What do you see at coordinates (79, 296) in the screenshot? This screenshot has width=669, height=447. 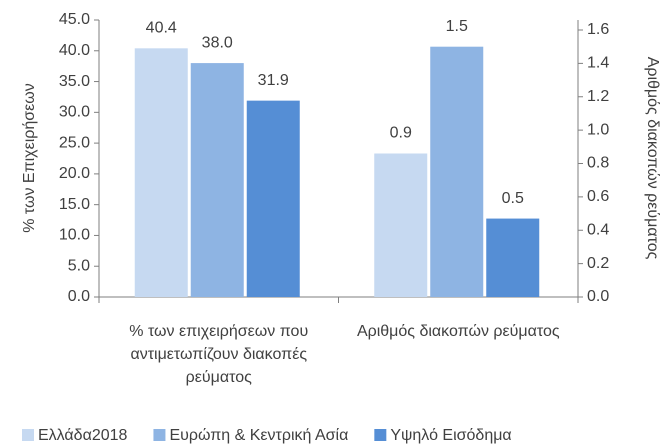 I see `y-tick-label: 0.0` at bounding box center [79, 296].